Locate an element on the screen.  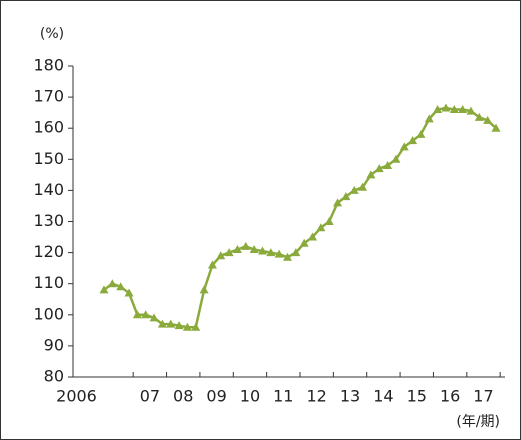
y-tick-label: 130 is located at coordinates (48, 220).